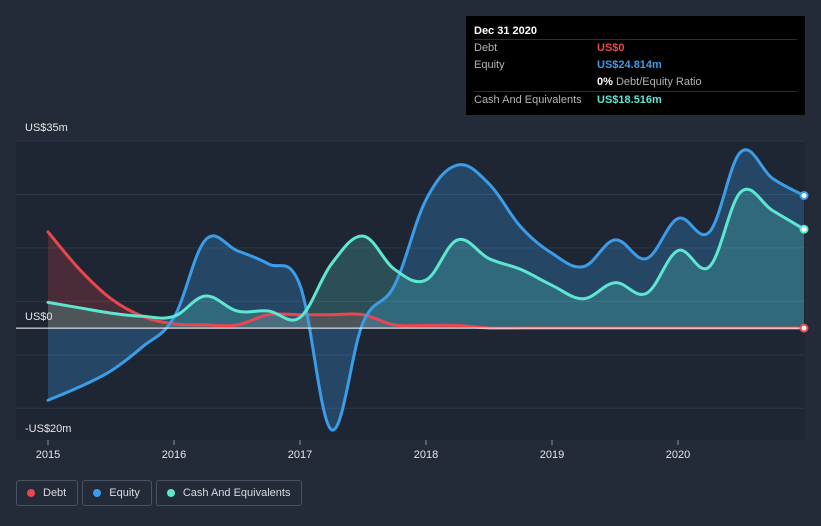 The height and width of the screenshot is (526, 821). I want to click on legend-item-equity: Equity, so click(117, 493).